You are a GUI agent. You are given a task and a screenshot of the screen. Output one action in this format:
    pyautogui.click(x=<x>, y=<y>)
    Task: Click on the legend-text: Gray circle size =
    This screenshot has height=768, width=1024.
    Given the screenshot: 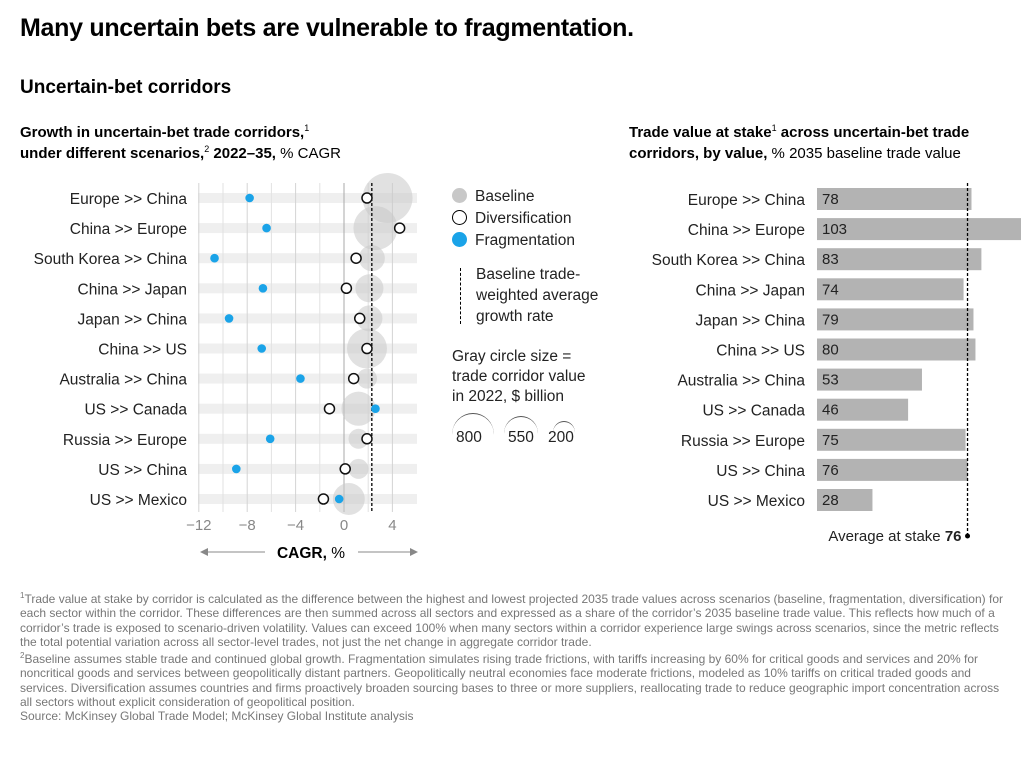 What is the action you would take?
    pyautogui.click(x=512, y=356)
    